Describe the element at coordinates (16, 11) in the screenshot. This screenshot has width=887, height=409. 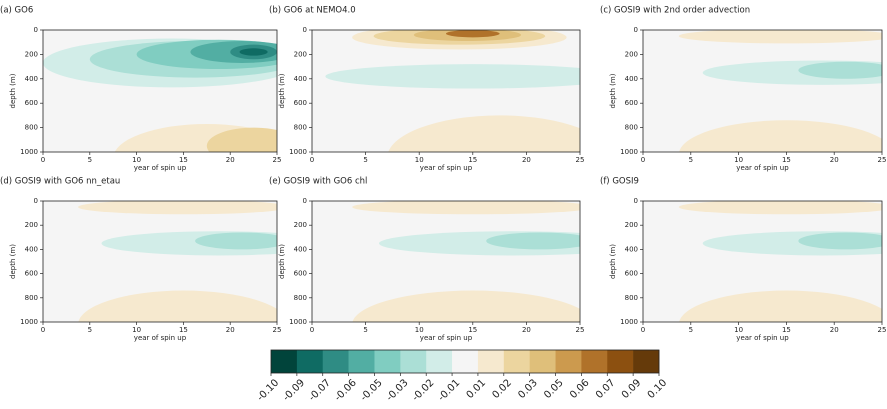
I see `panel-title: (a) GO6` at that location.